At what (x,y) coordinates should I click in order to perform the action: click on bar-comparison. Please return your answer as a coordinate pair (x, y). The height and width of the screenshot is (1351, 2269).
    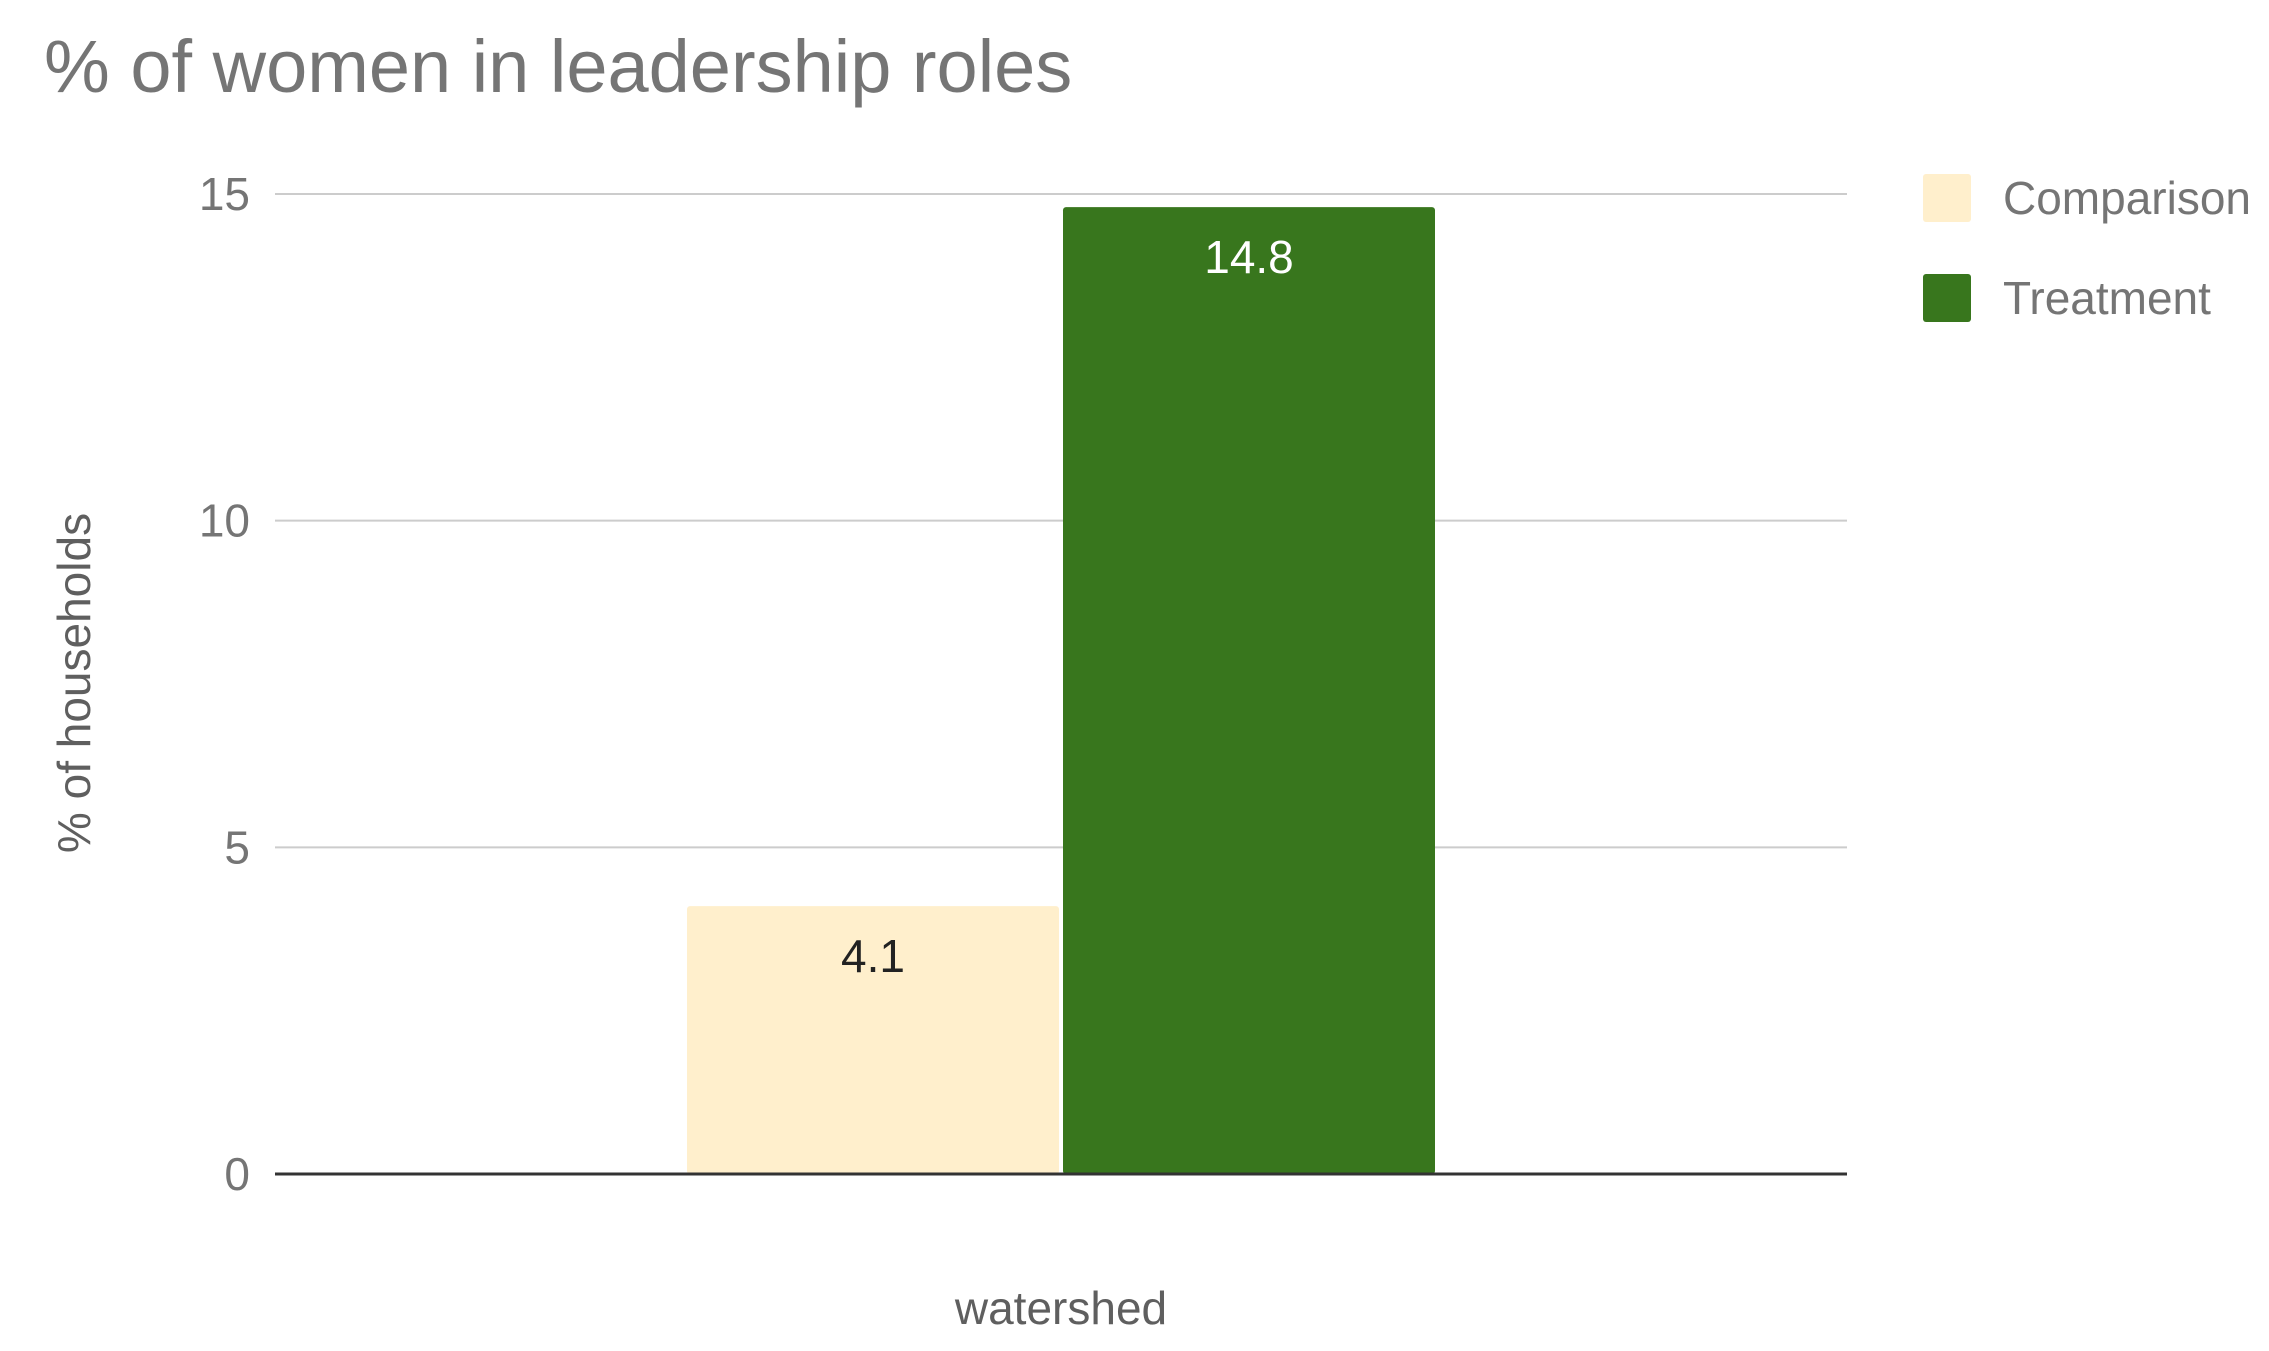
    Looking at the image, I should click on (873, 1040).